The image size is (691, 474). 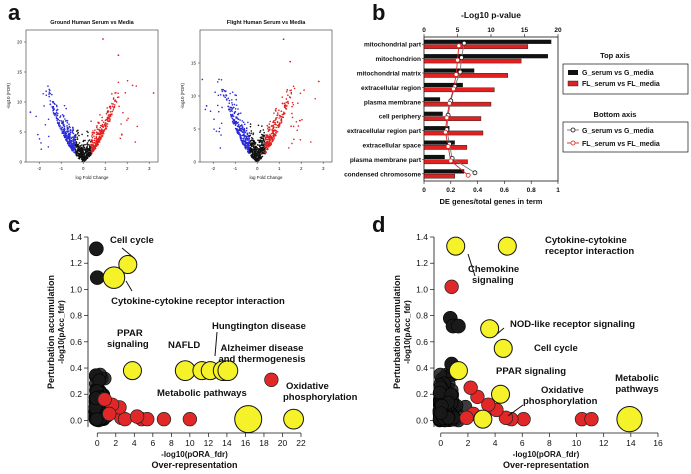 I want to click on legend-top-title: Top axis, so click(x=615, y=55).